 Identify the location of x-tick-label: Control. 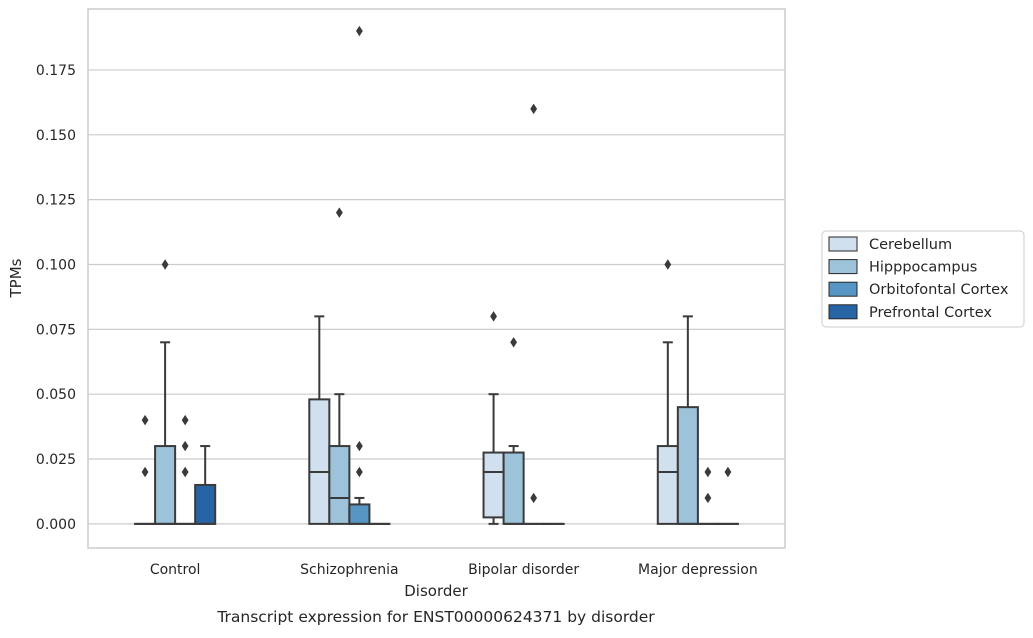
(175, 570).